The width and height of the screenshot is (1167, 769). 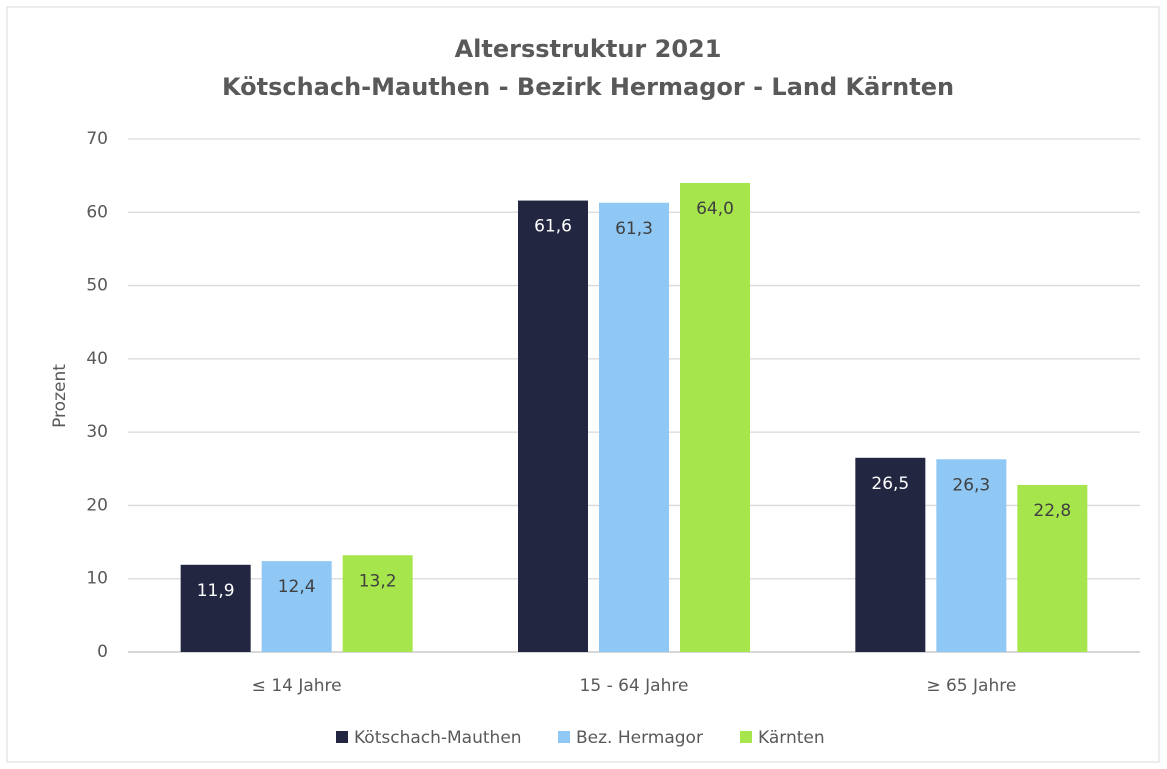 I want to click on y-tick-label: 0, so click(x=102, y=652).